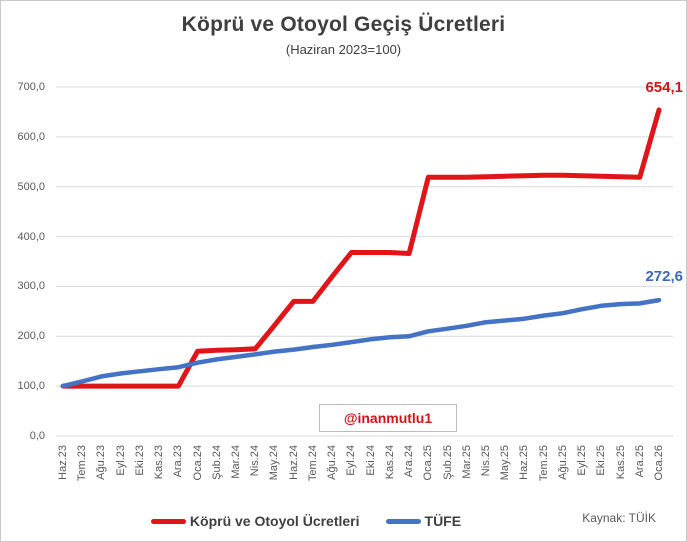 Image resolution: width=687 pixels, height=542 pixels. Describe the element at coordinates (524, 462) in the screenshot. I see `x-tick-label: Haz.25` at that location.